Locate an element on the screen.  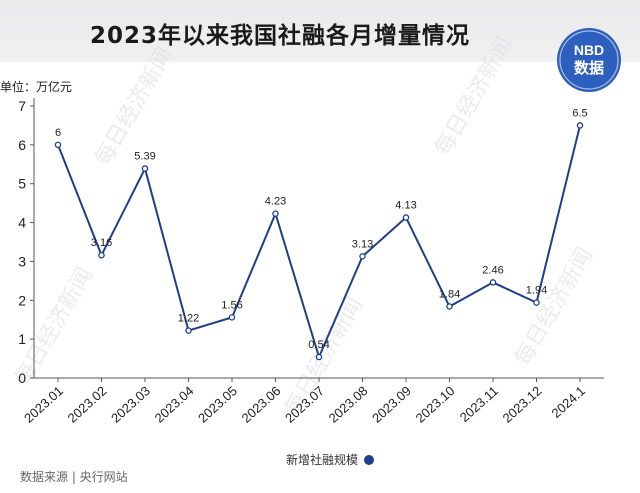
nbd-logo: NBD 数据 is located at coordinates (589, 60).